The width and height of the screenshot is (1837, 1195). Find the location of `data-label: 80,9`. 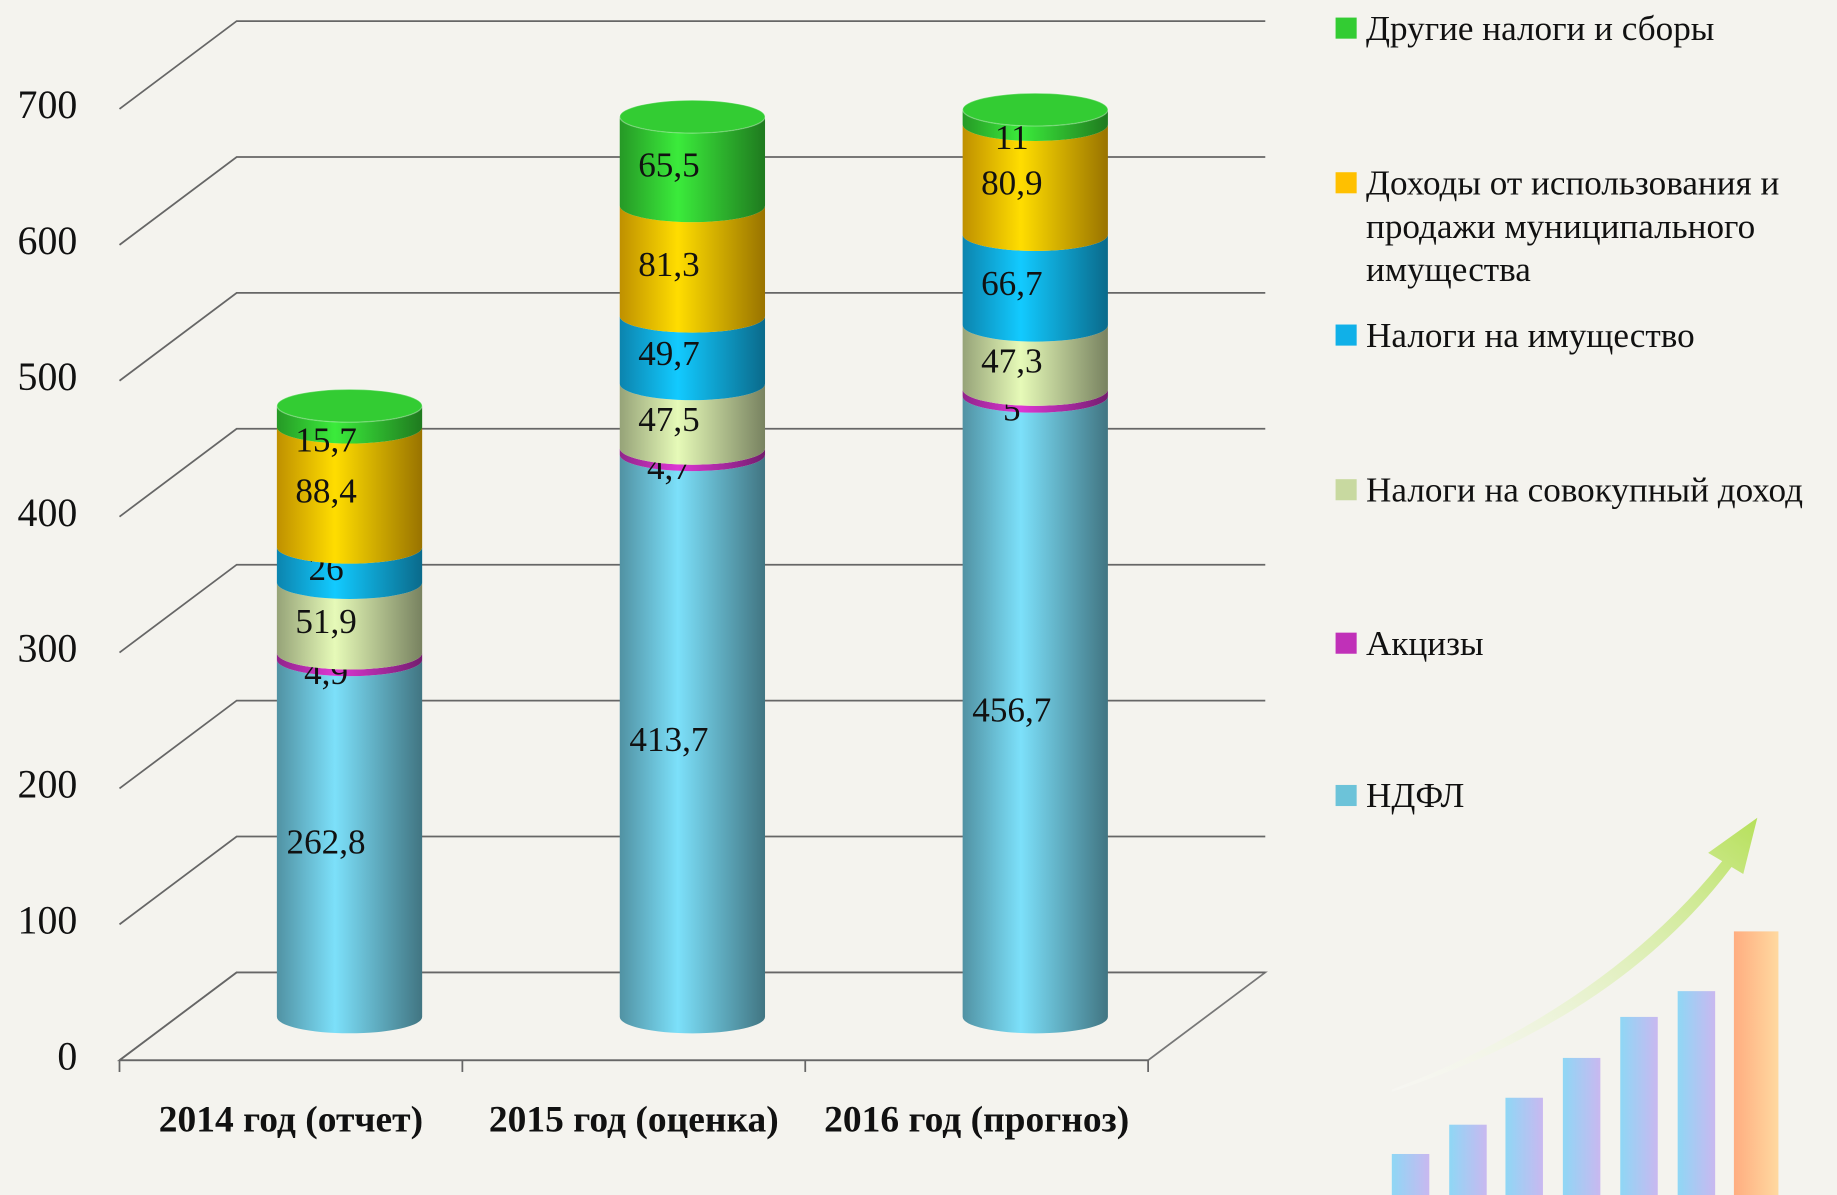

data-label: 80,9 is located at coordinates (1011, 183).